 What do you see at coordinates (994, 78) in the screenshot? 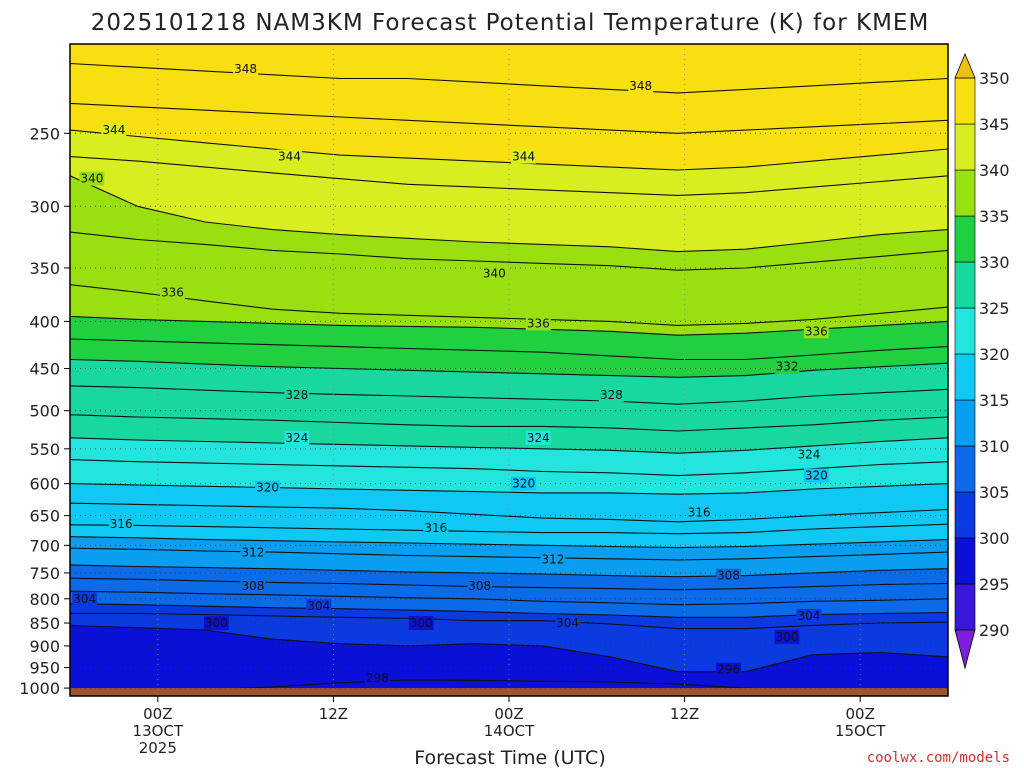
I see `colorbar-tick-label: 350` at bounding box center [994, 78].